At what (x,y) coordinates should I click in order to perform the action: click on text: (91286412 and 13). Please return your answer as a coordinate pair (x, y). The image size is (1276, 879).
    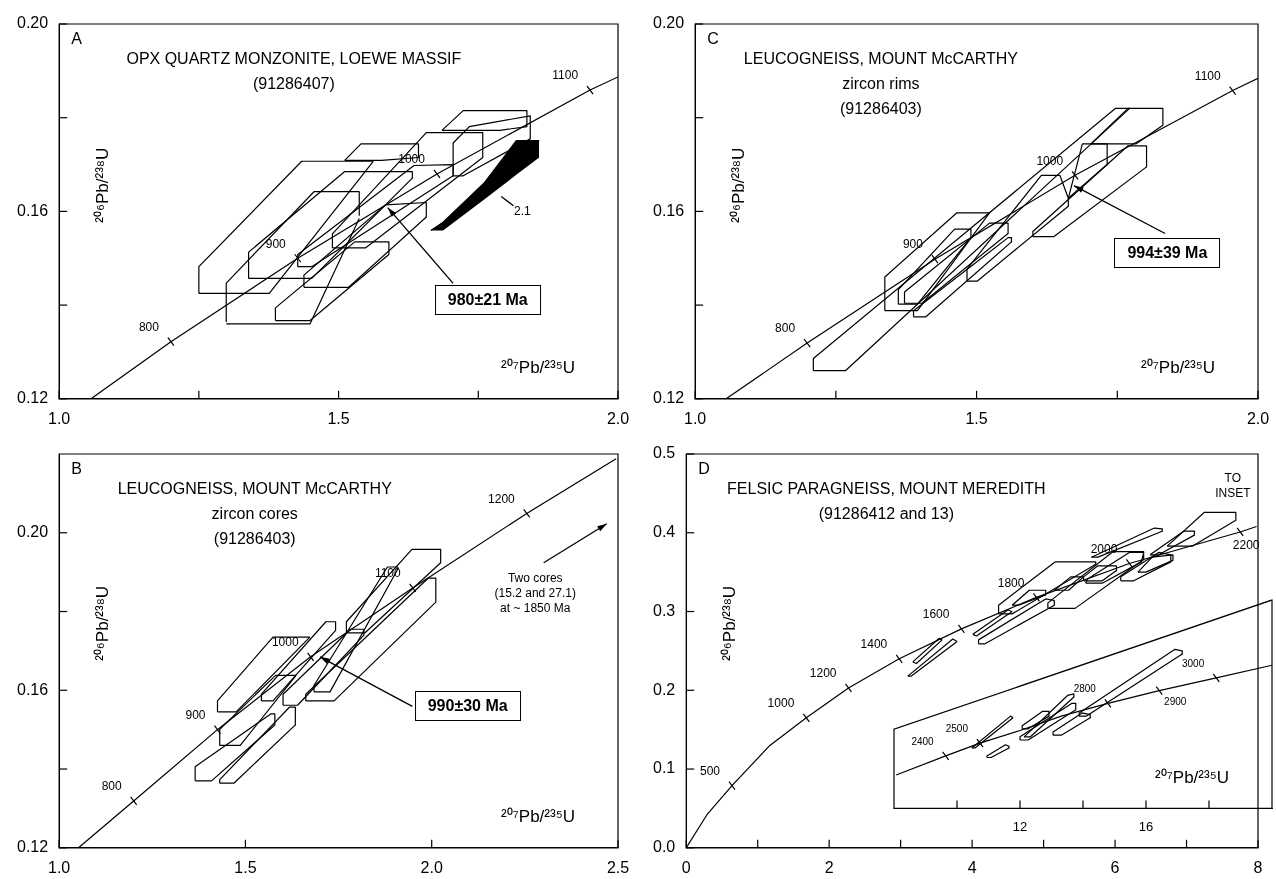
    Looking at the image, I should click on (886, 514).